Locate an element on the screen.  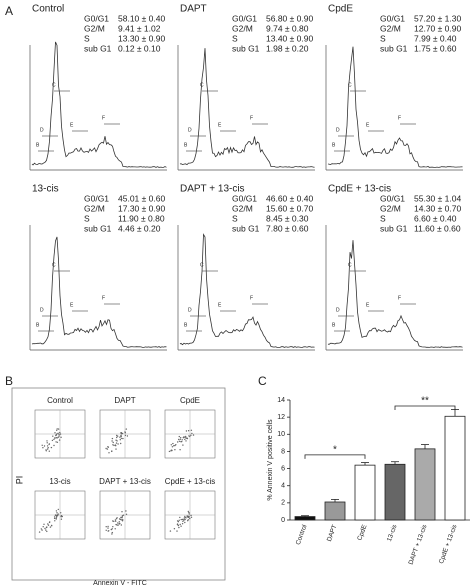
stat-value: 12.70 ± 0.90 is located at coordinates (437, 28).